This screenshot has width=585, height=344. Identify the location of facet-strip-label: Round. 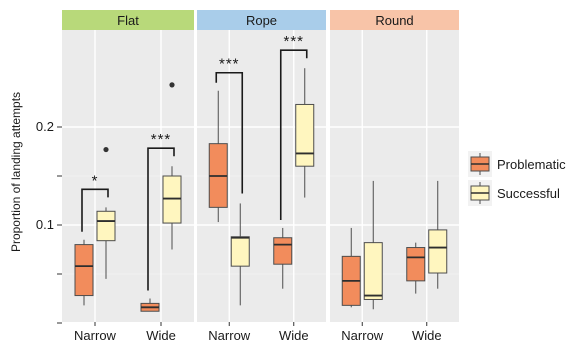
(394, 20).